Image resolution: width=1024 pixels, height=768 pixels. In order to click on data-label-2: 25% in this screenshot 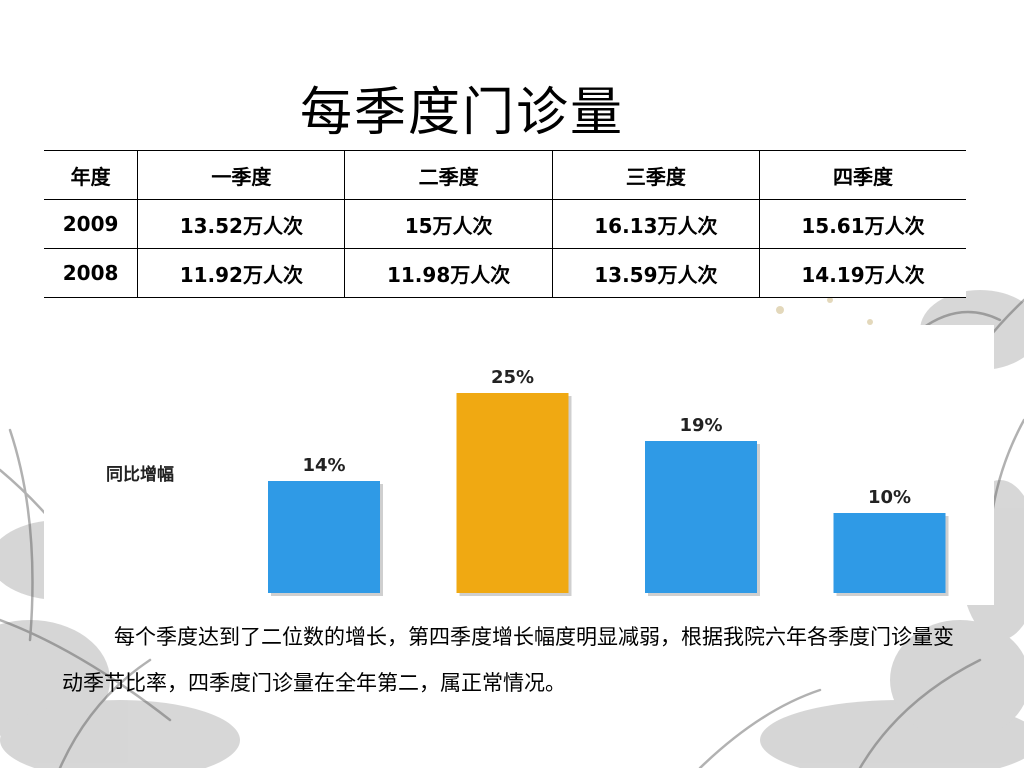, I will do `click(512, 377)`.